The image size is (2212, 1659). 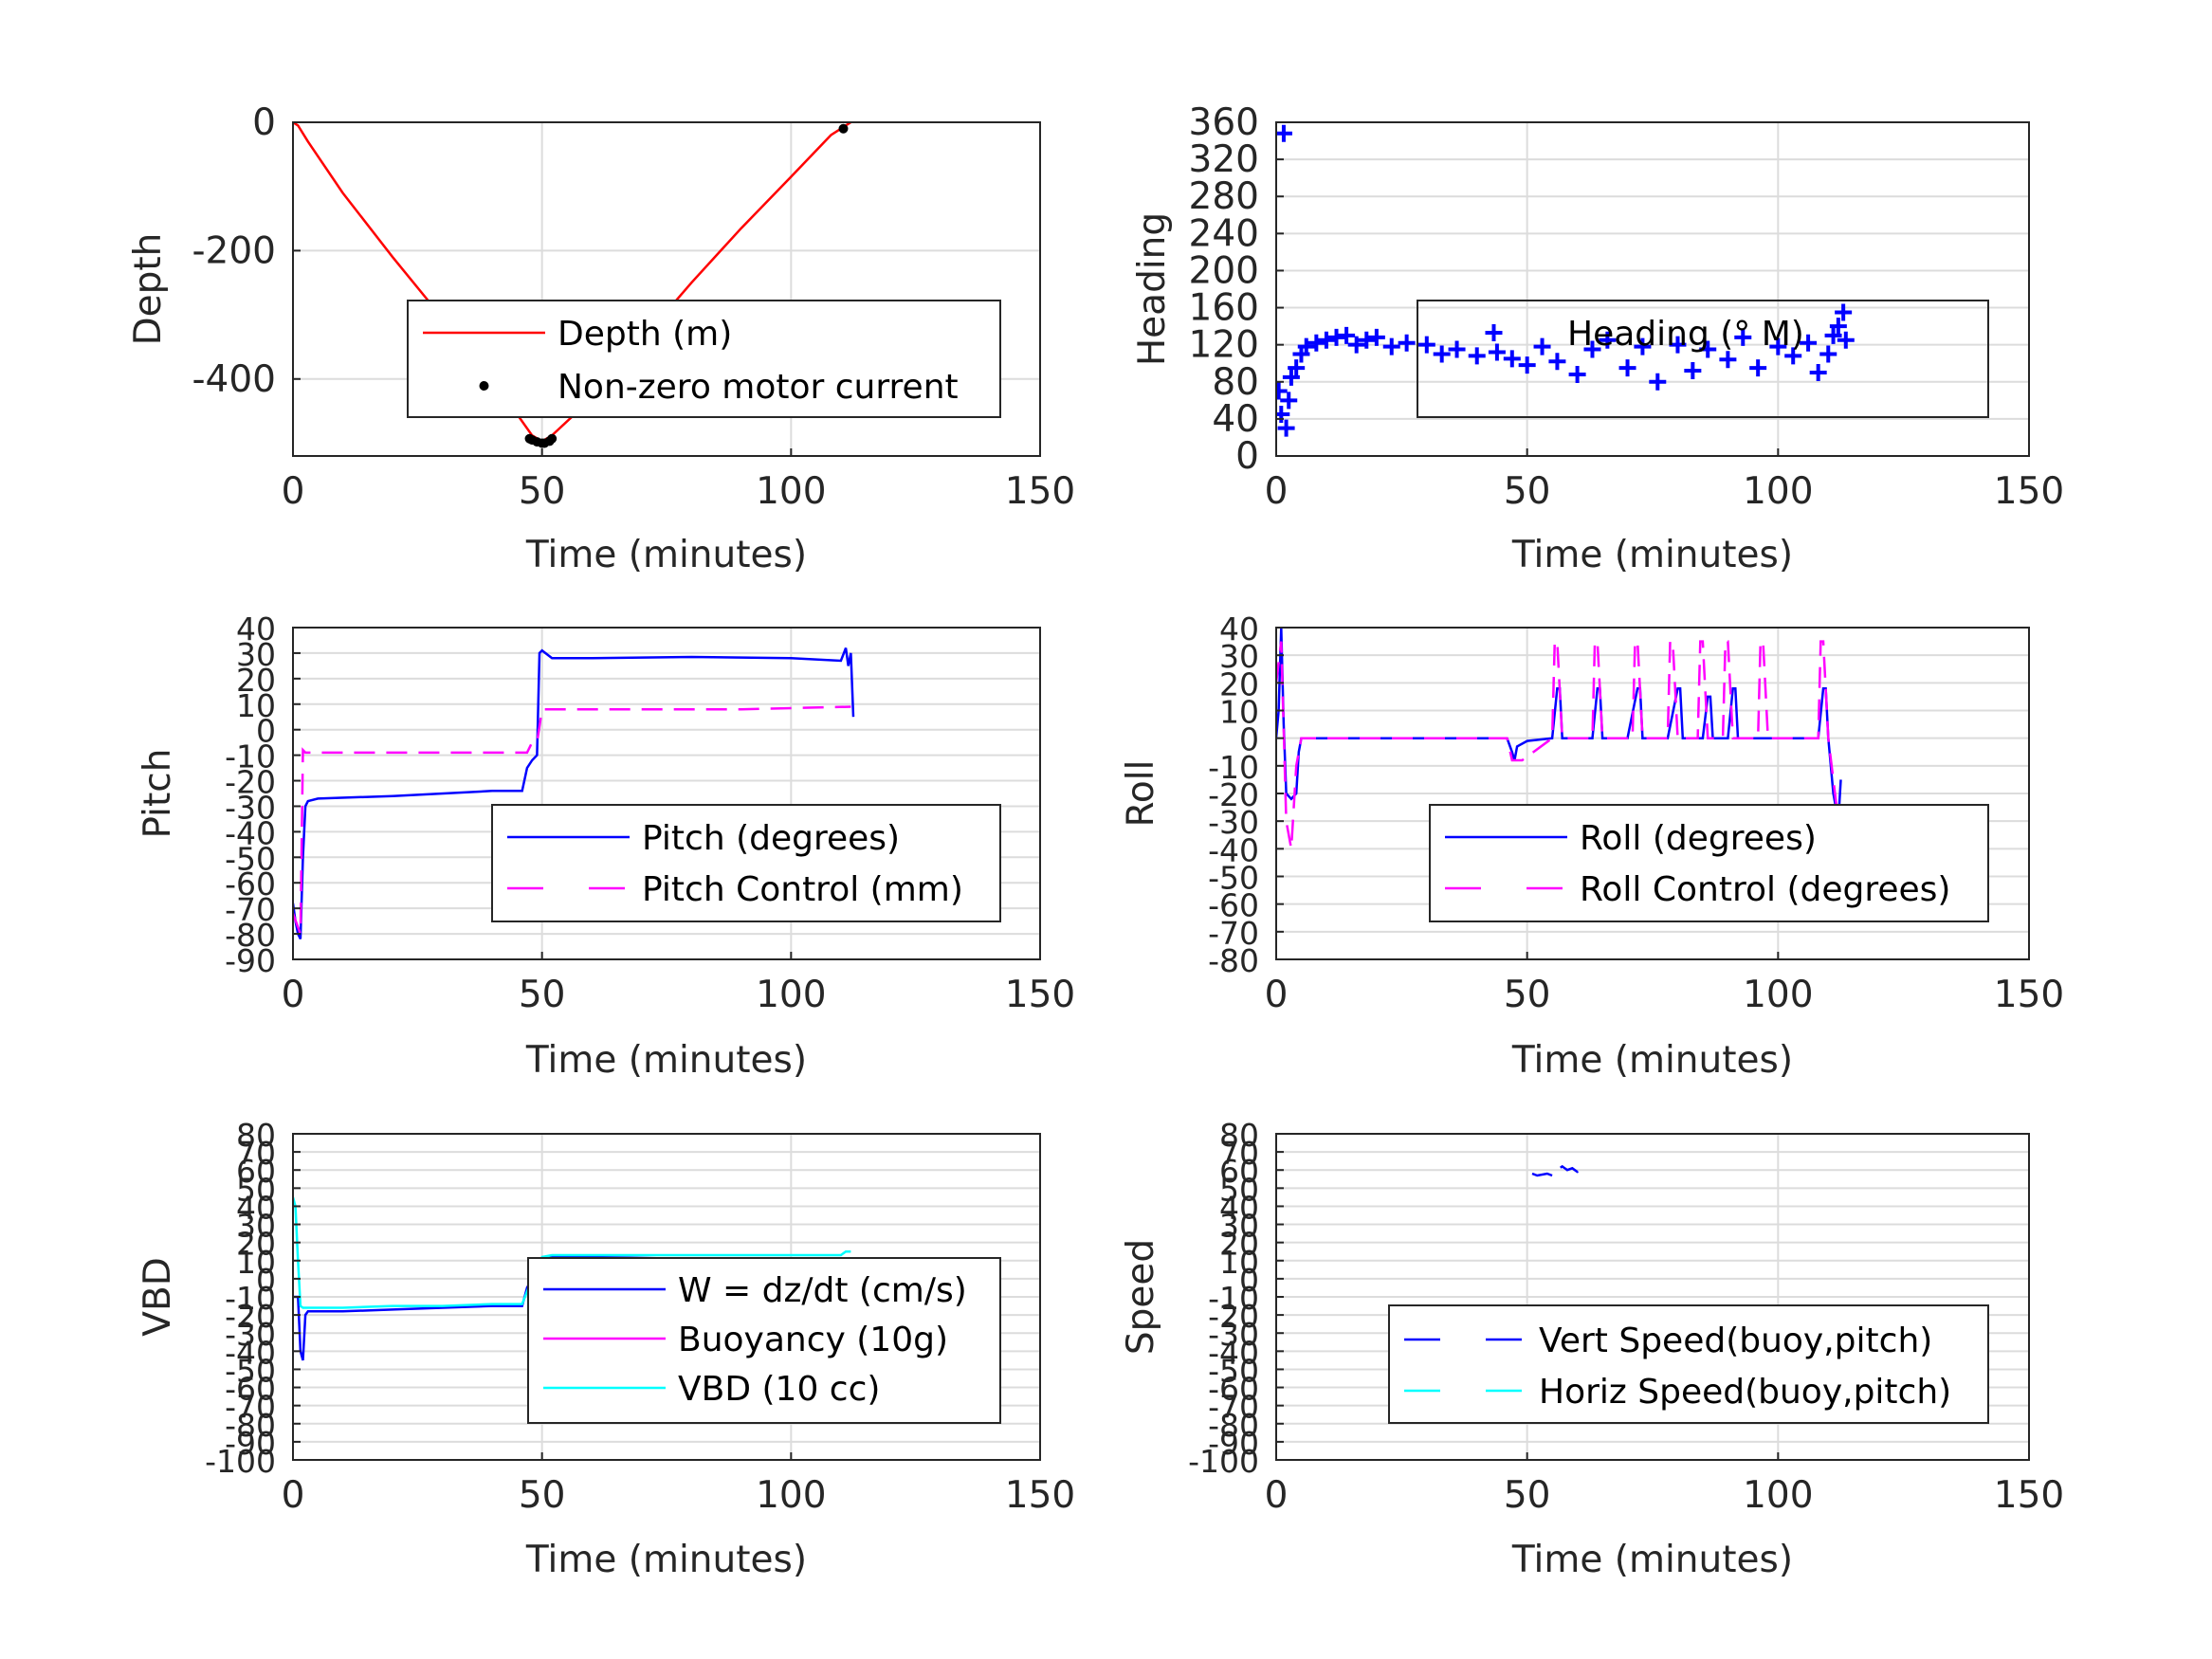 What do you see at coordinates (758, 387) in the screenshot?
I see `legend-entry: Non-zero motor current` at bounding box center [758, 387].